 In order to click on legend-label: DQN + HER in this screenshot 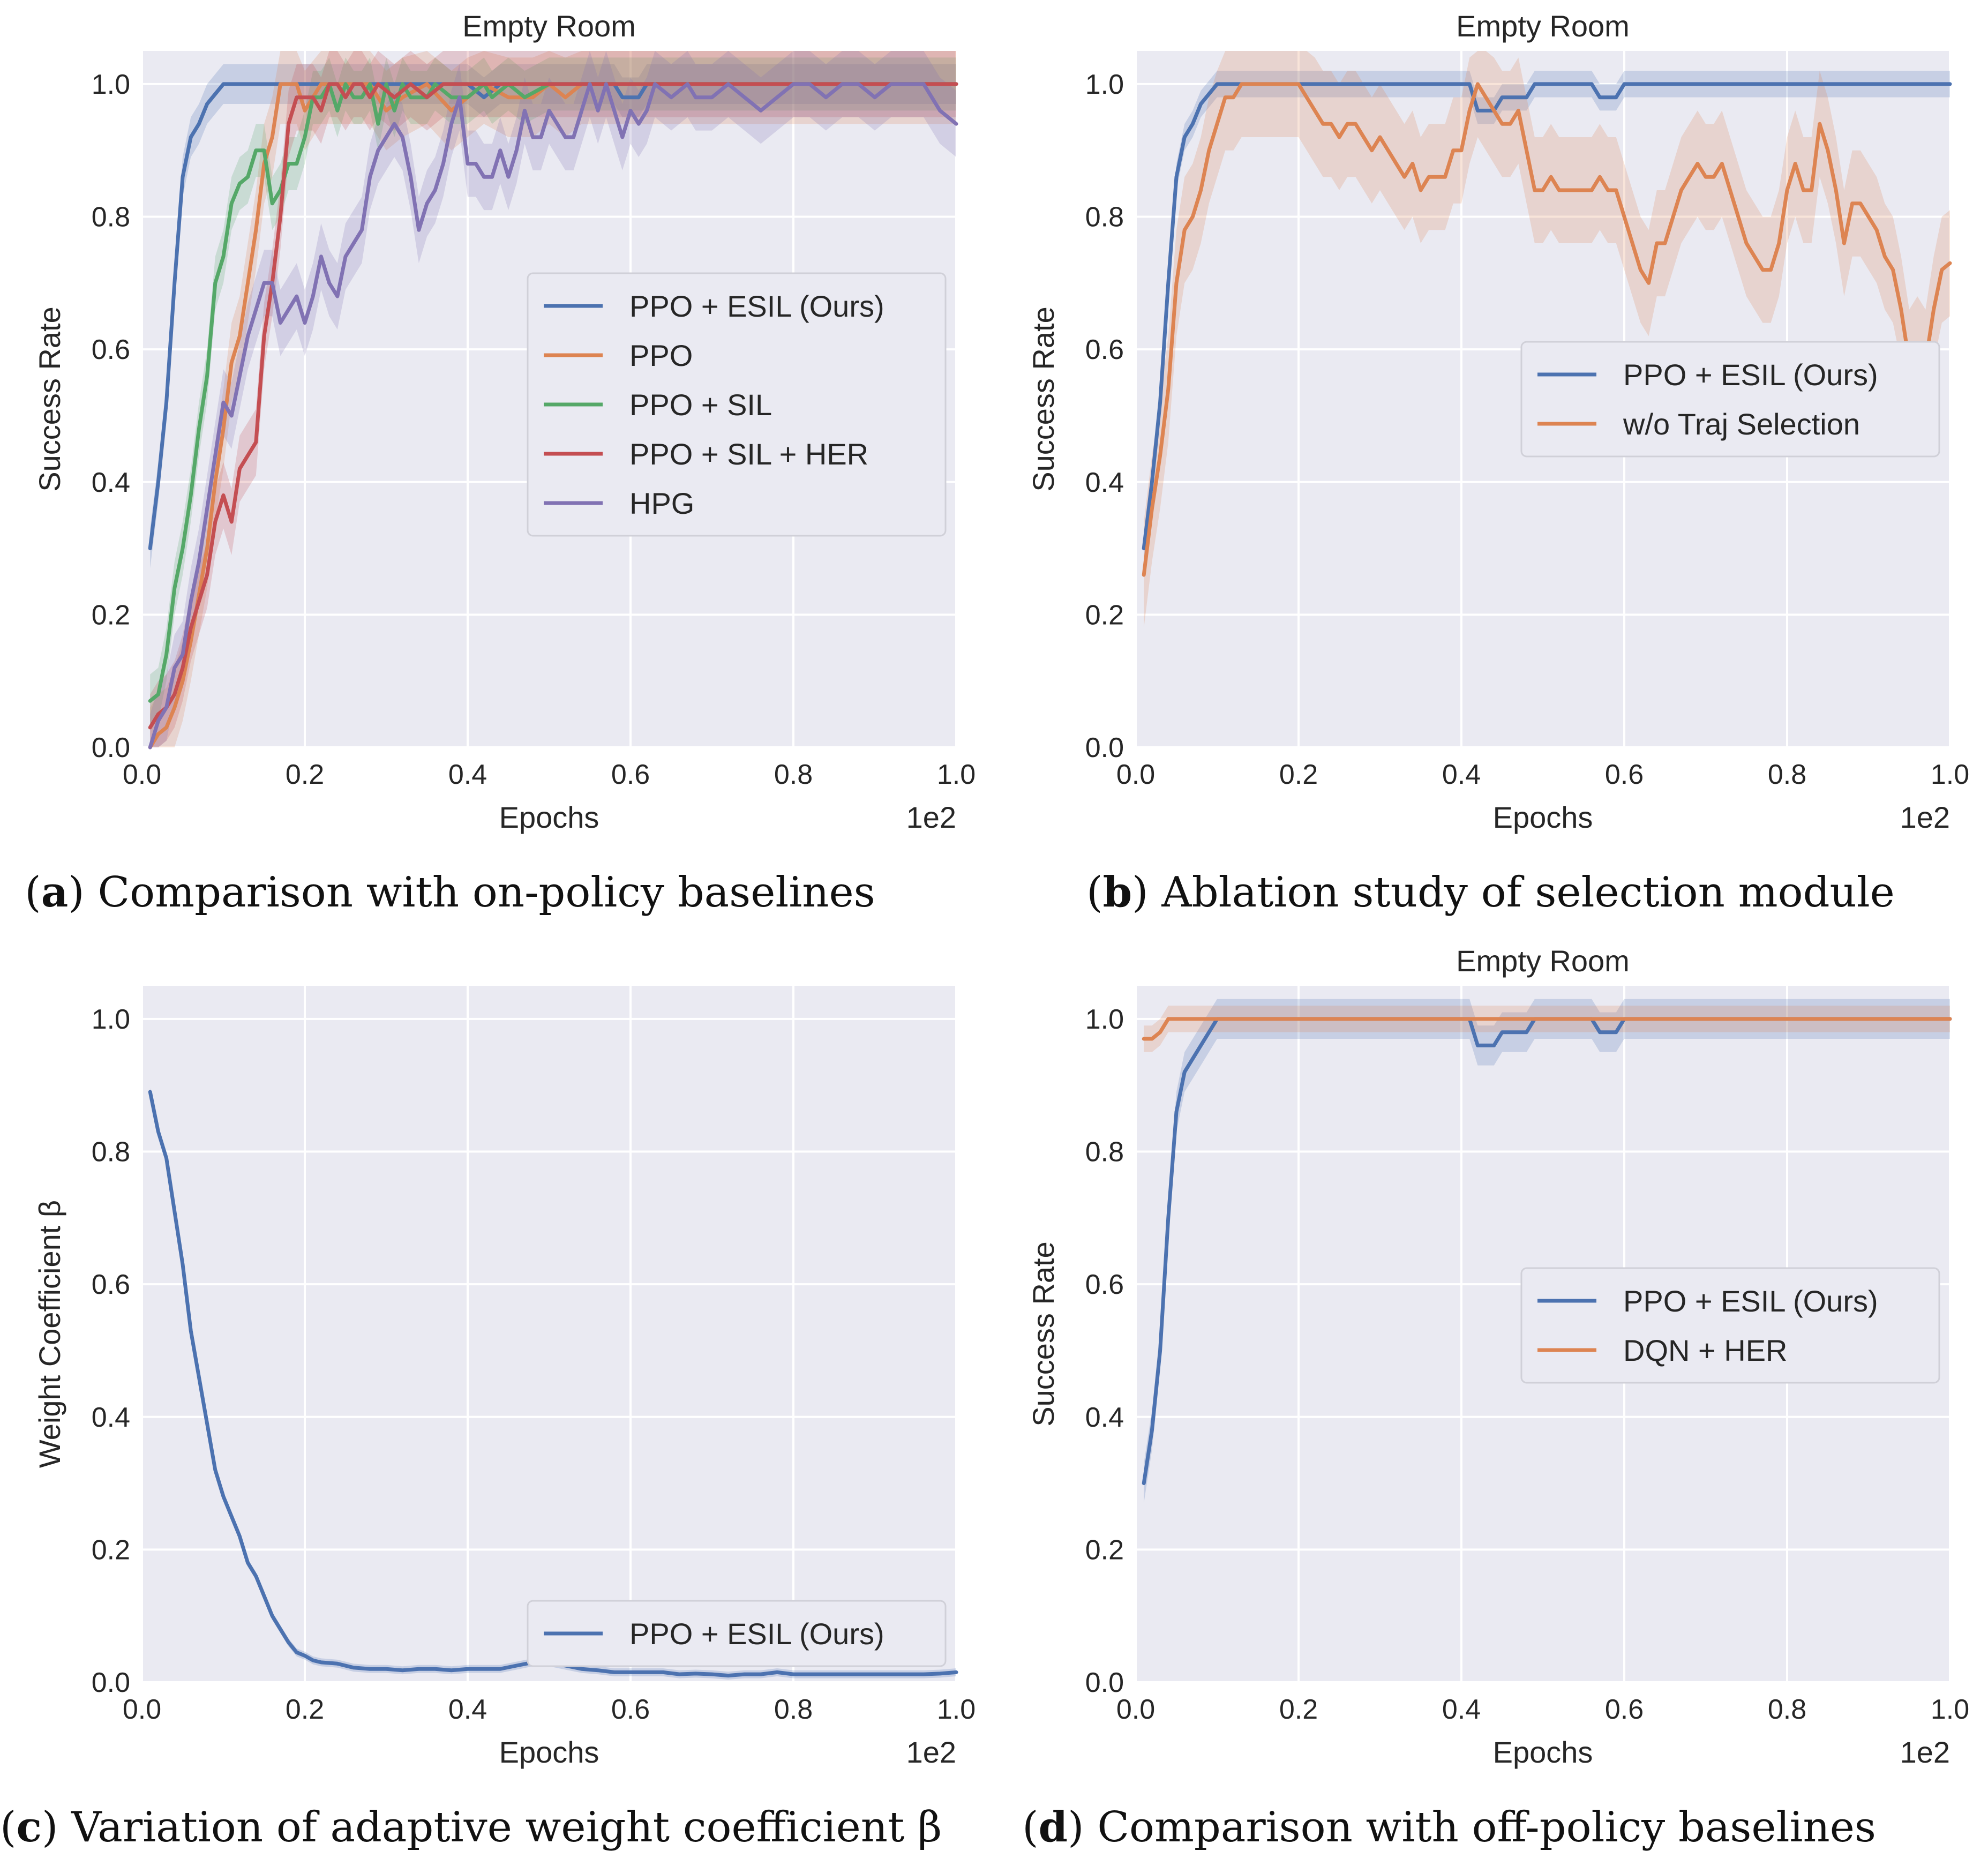, I will do `click(1705, 1350)`.